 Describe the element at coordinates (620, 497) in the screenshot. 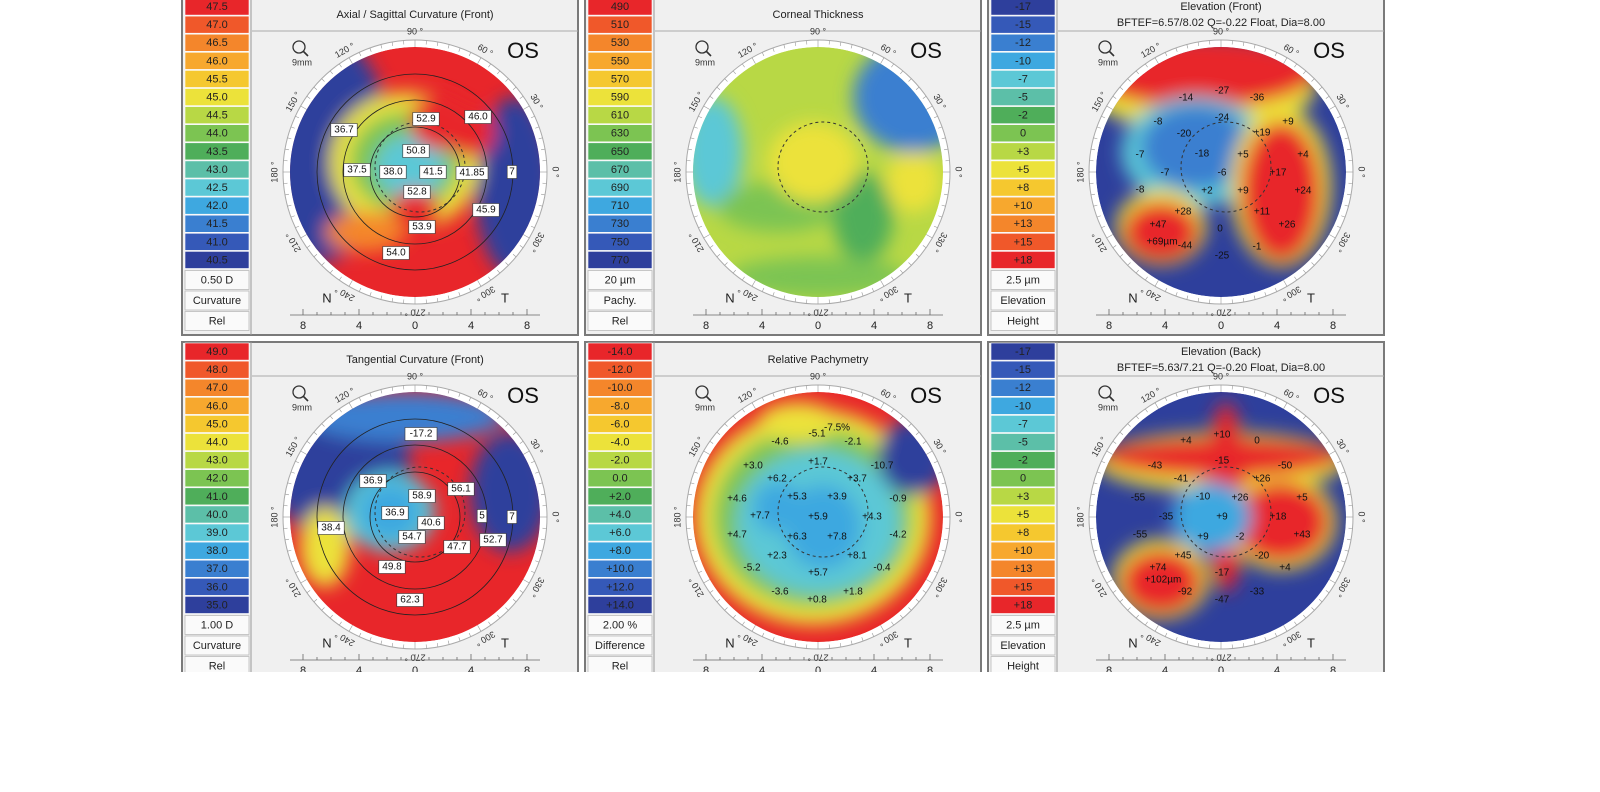

I see `scale-label: +2.0` at that location.